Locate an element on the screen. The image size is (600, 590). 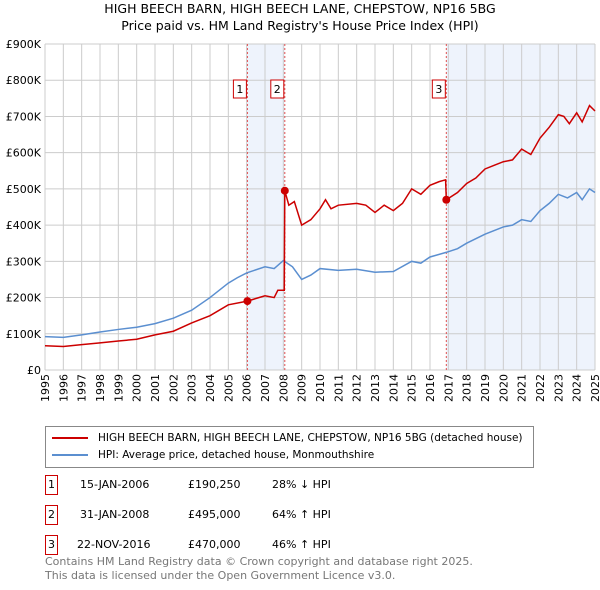
x-tick-label: 2009 is located at coordinates (302, 388).